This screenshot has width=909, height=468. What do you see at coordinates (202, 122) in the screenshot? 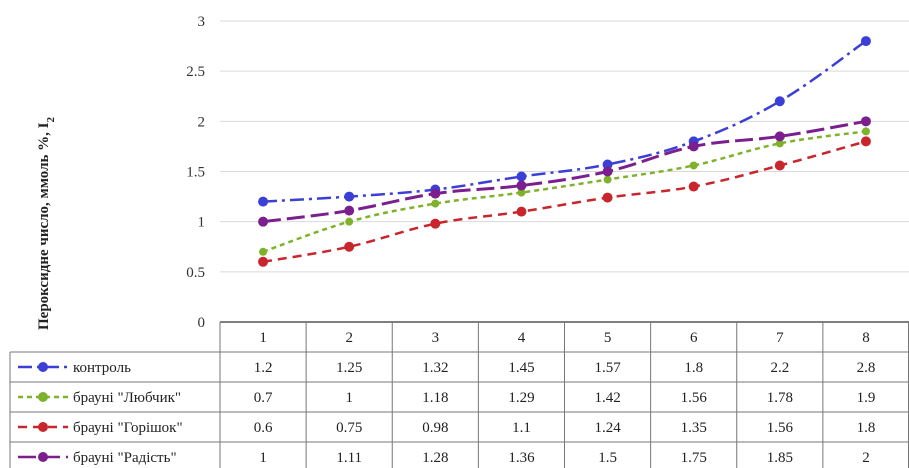
I see `y-tick-label: 2` at bounding box center [202, 122].